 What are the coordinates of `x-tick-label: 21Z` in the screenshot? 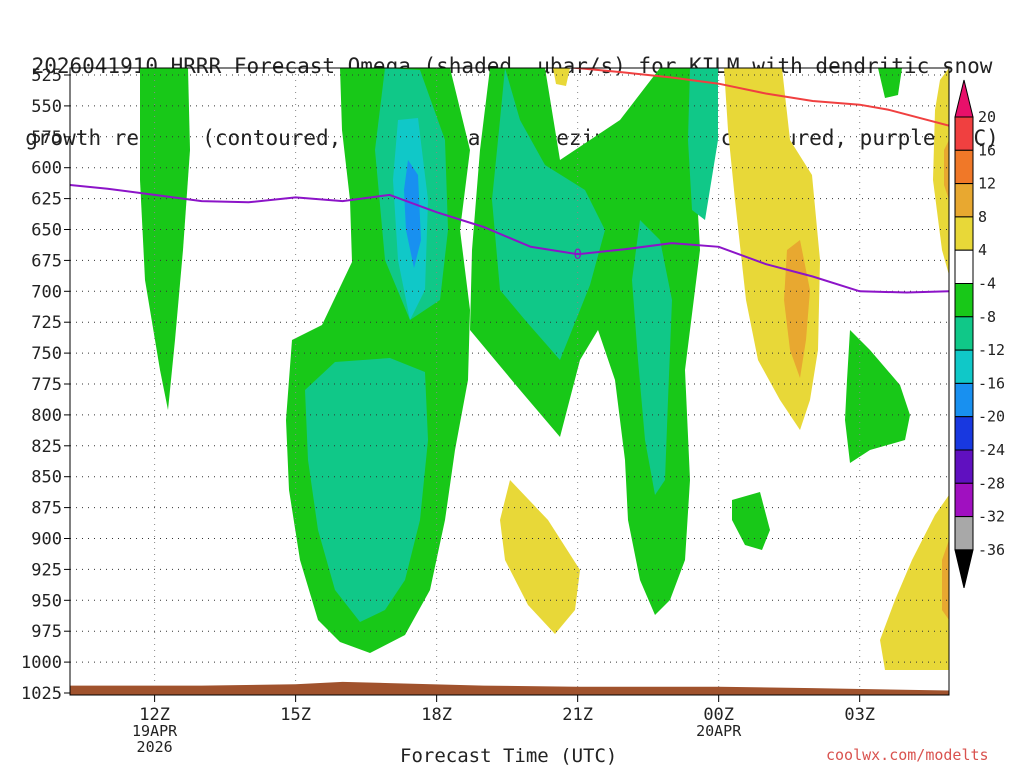 It's located at (577, 715).